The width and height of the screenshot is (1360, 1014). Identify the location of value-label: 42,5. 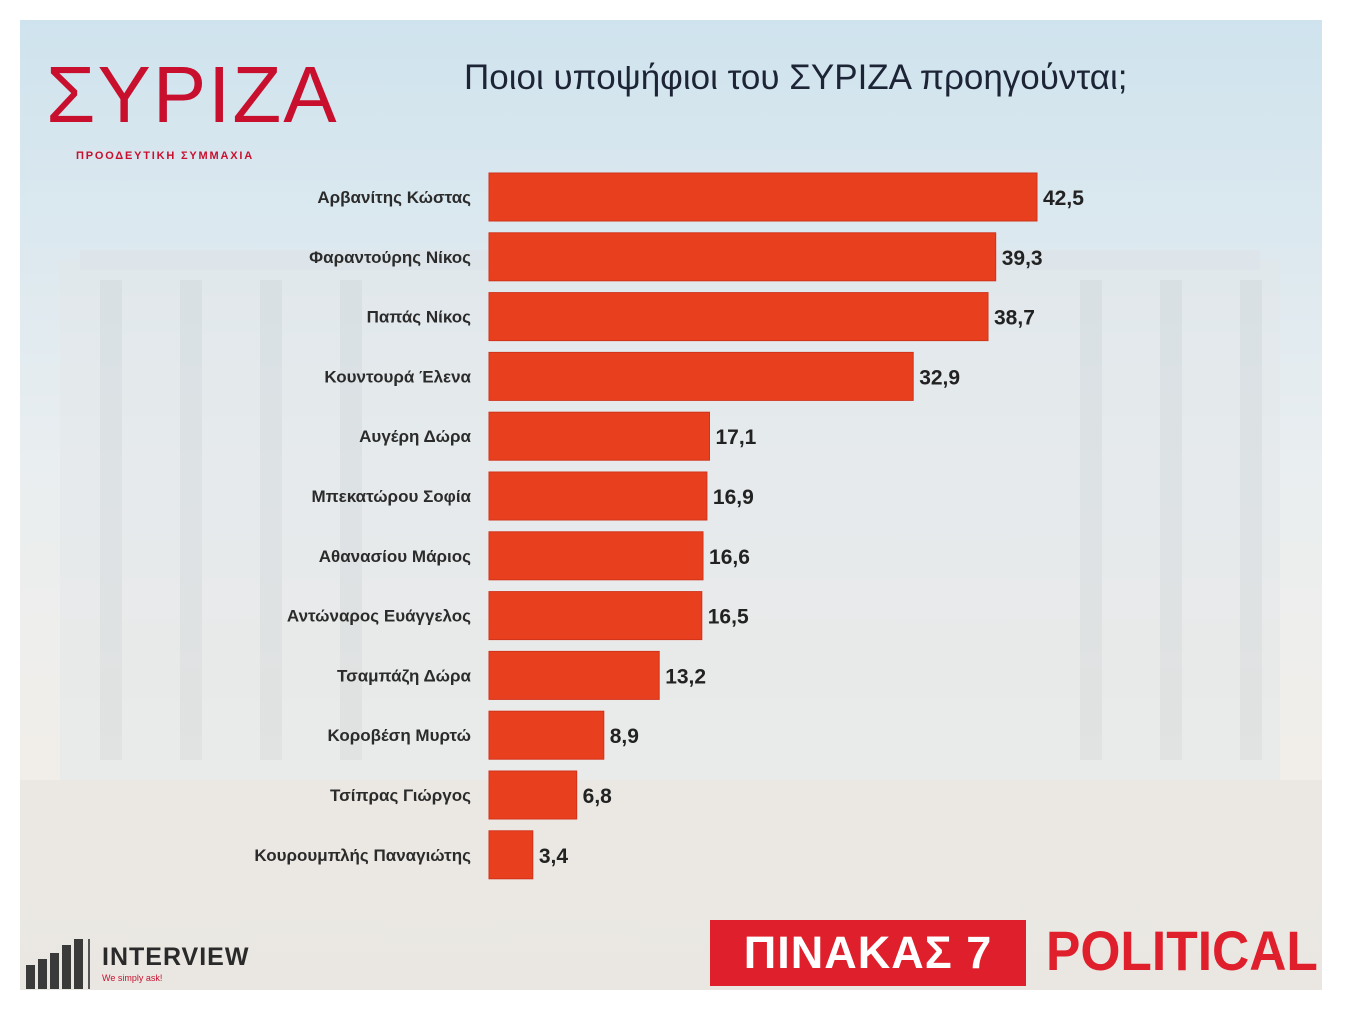
(1063, 198).